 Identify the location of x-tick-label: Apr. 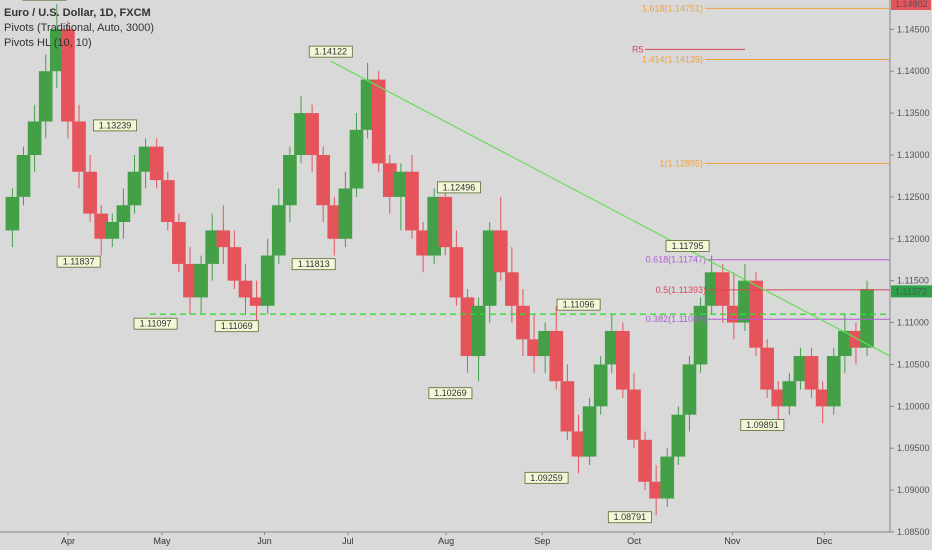
(68, 541).